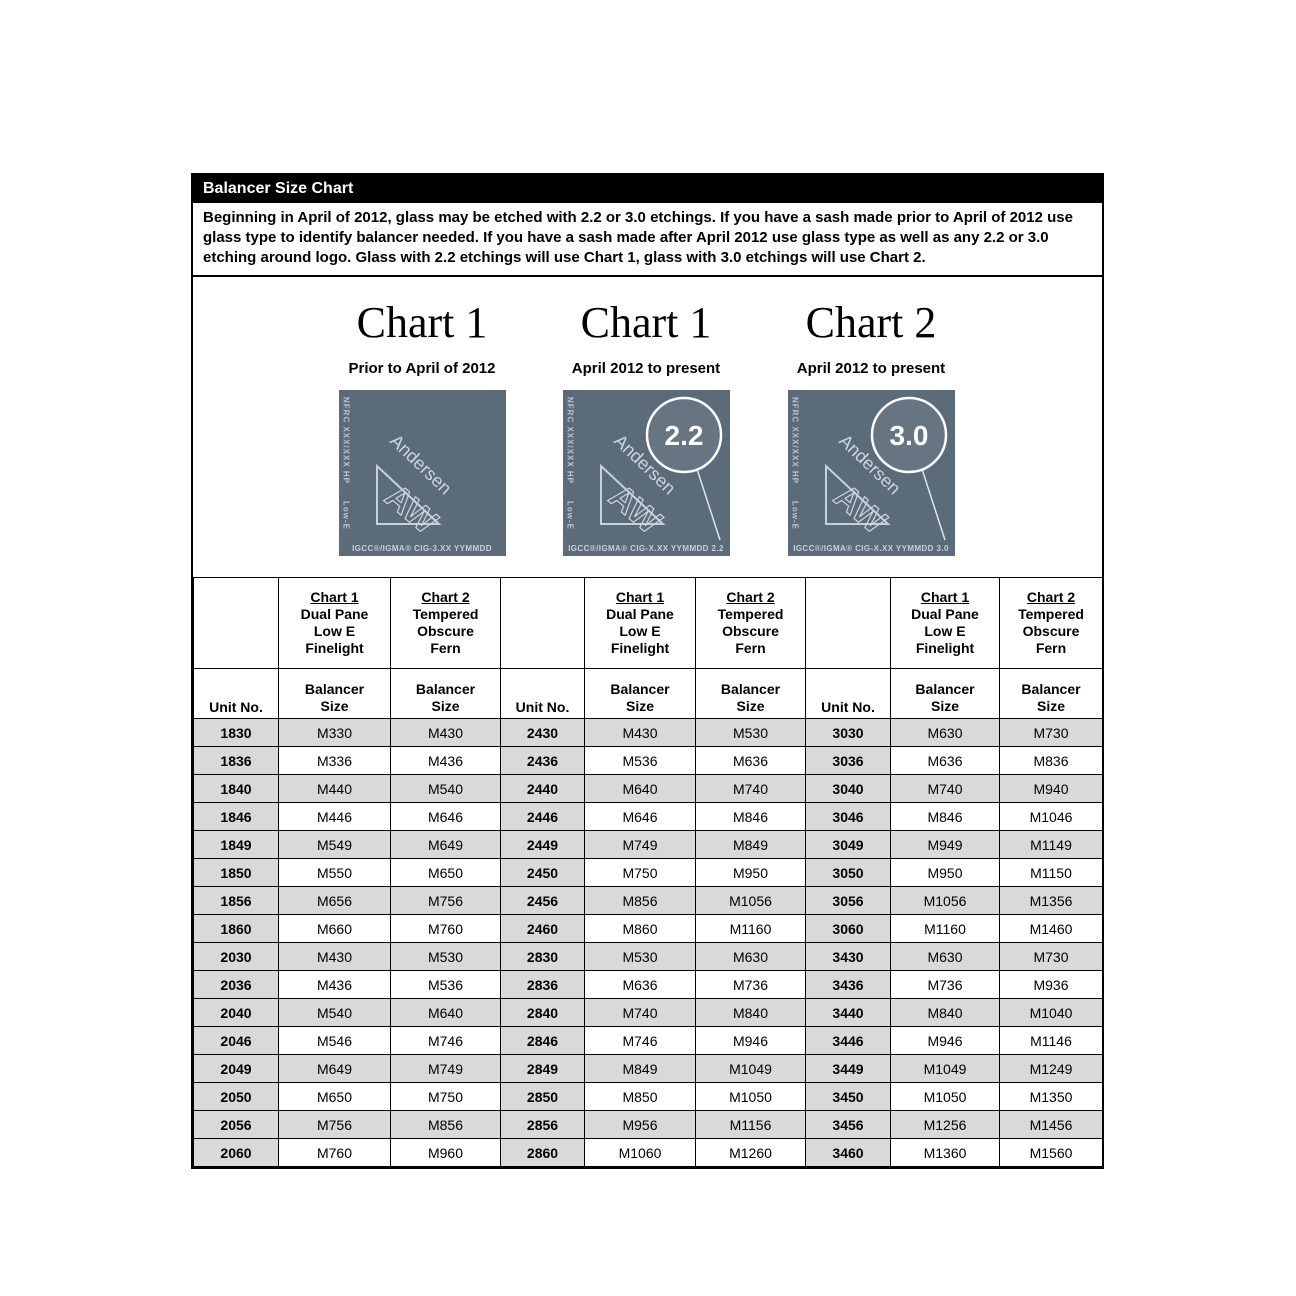 Image resolution: width=1296 pixels, height=1296 pixels. What do you see at coordinates (445, 1152) in the screenshot?
I see `balancer-size-cell: M960` at bounding box center [445, 1152].